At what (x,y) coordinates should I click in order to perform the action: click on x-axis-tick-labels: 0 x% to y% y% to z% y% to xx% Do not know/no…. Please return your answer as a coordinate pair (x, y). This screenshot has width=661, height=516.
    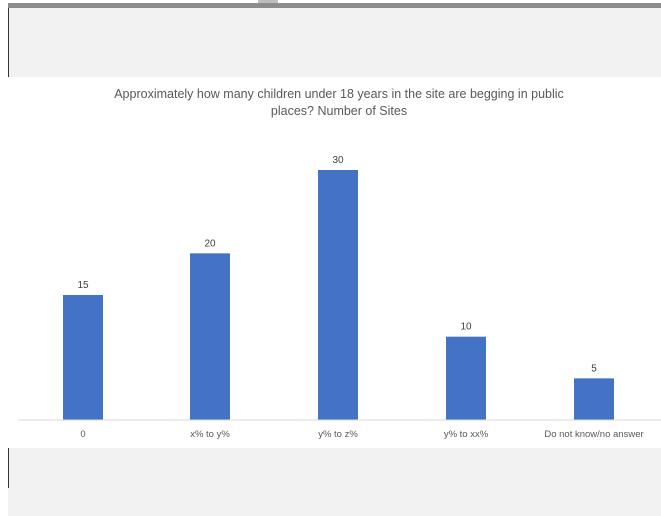
    Looking at the image, I should click on (361, 434).